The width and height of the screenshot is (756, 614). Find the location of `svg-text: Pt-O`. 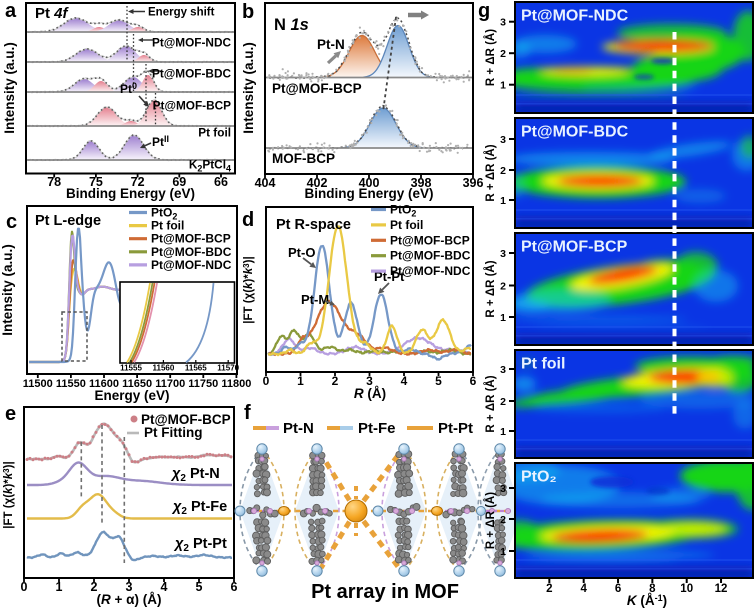

svg-text: Pt-O is located at coordinates (301, 252).